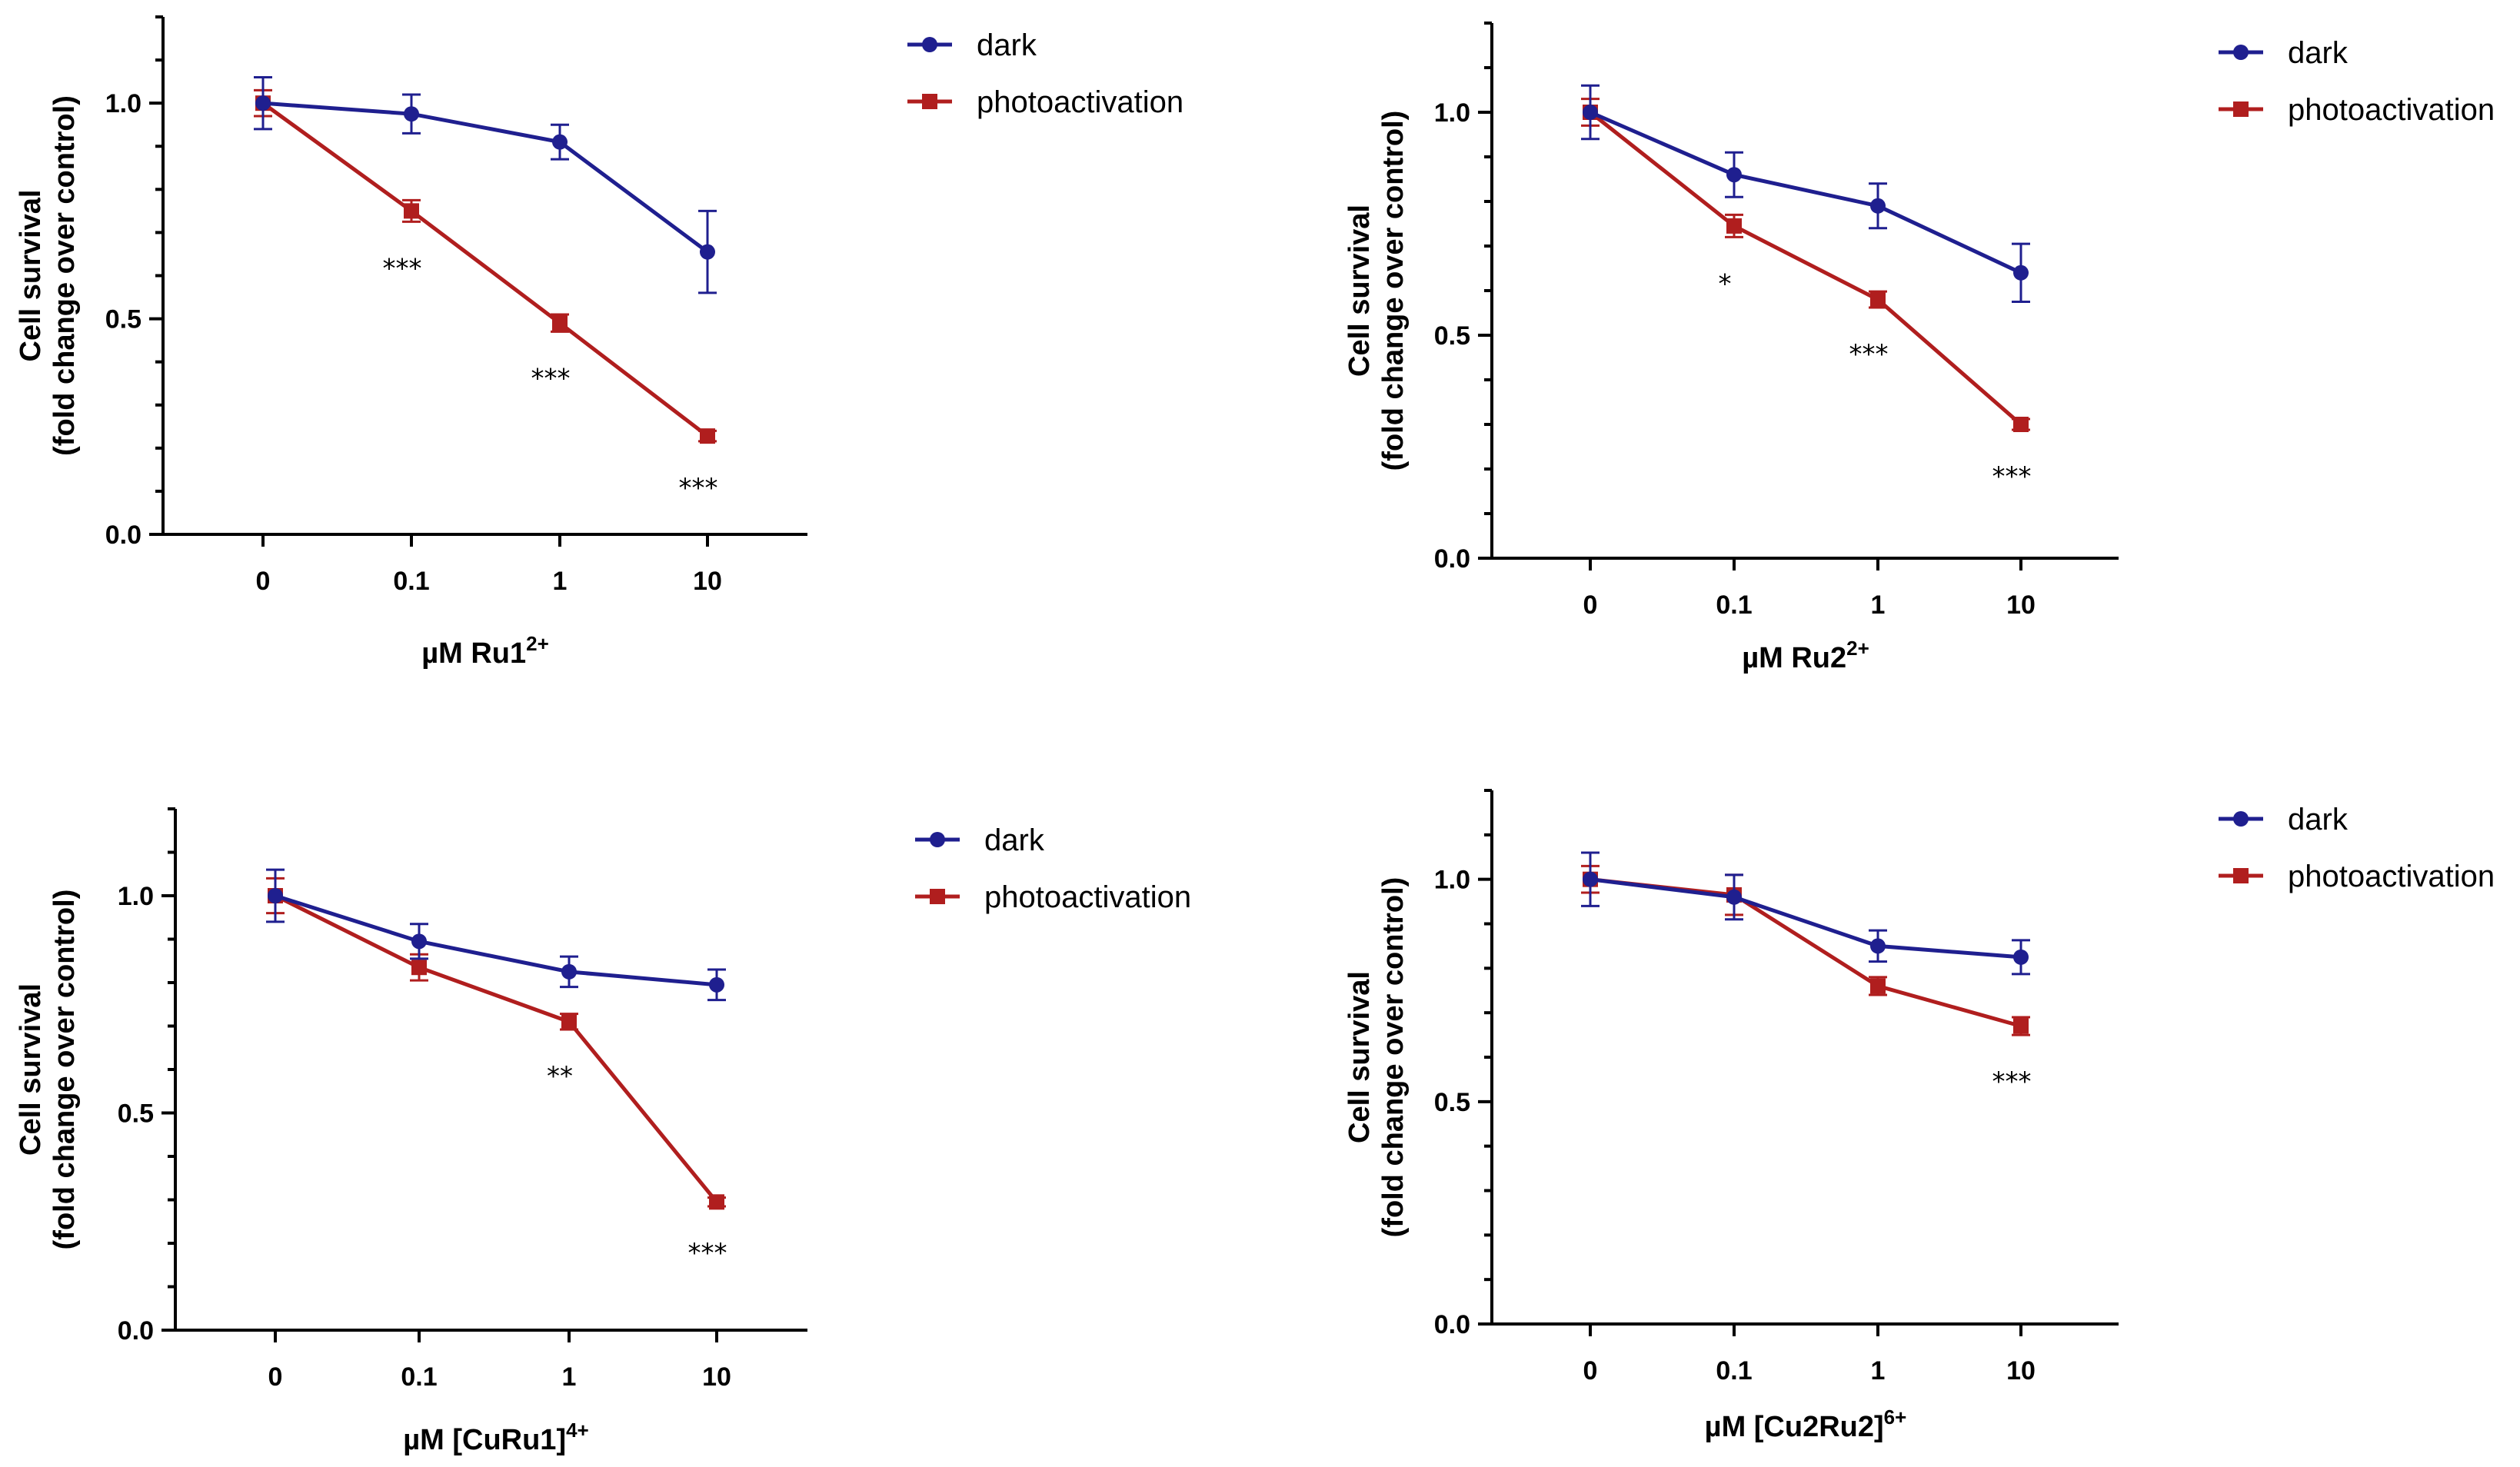  What do you see at coordinates (1725, 283) in the screenshot?
I see `significance-annotation: *` at bounding box center [1725, 283].